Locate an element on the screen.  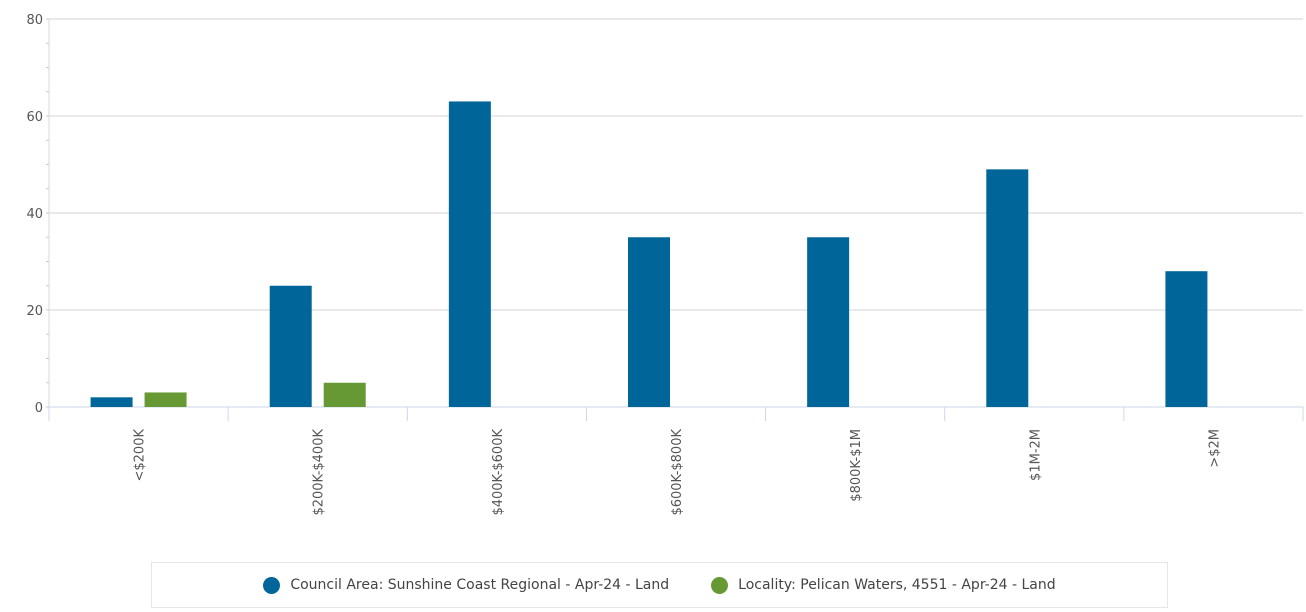
legend-marker-locality is located at coordinates (720, 585).